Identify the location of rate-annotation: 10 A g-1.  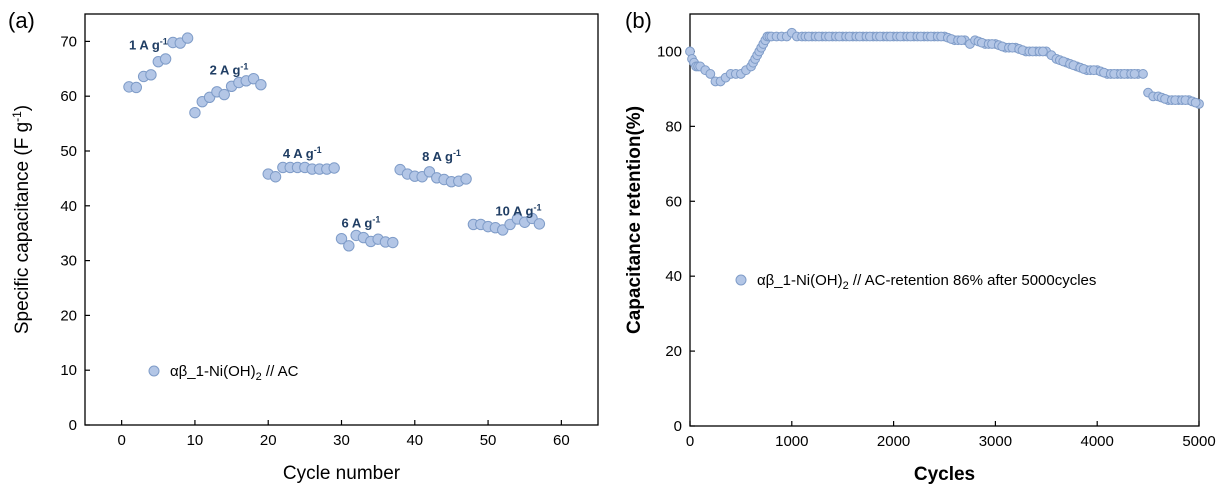
(518, 211).